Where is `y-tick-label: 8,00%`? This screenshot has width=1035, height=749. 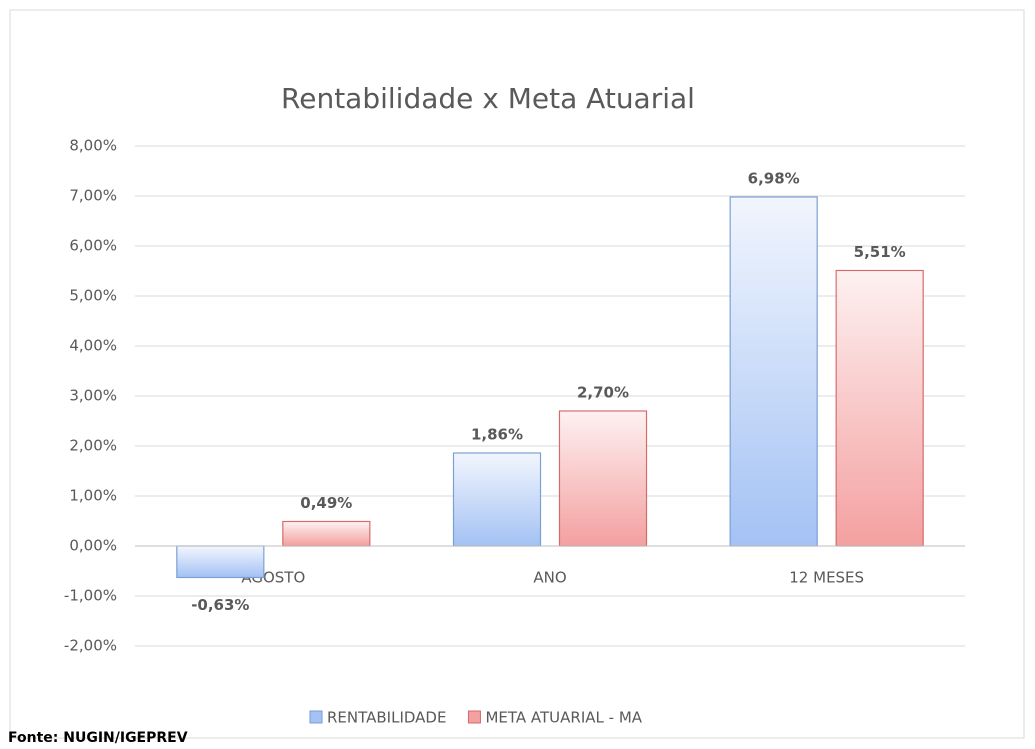
y-tick-label: 8,00% is located at coordinates (93, 146).